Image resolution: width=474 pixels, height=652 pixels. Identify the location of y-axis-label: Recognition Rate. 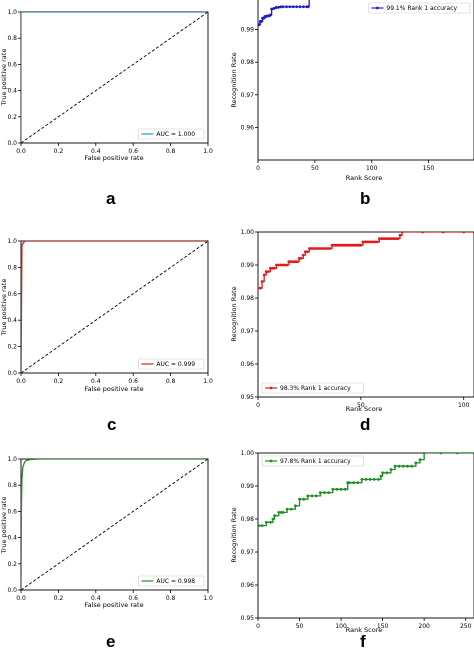
(234, 534).